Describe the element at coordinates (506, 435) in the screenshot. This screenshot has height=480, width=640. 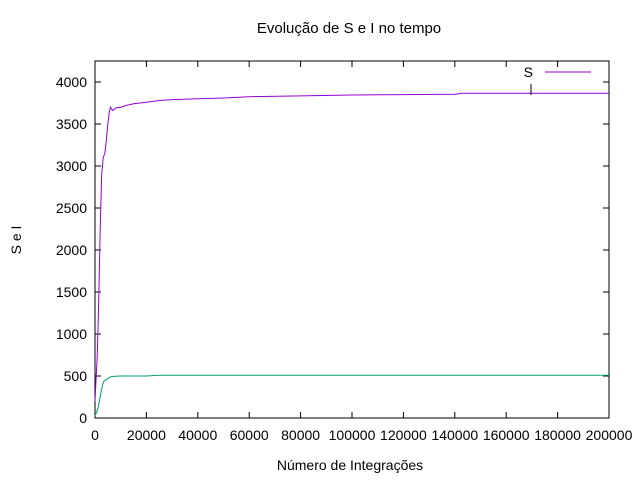
I see `x-tick-label: 160000` at that location.